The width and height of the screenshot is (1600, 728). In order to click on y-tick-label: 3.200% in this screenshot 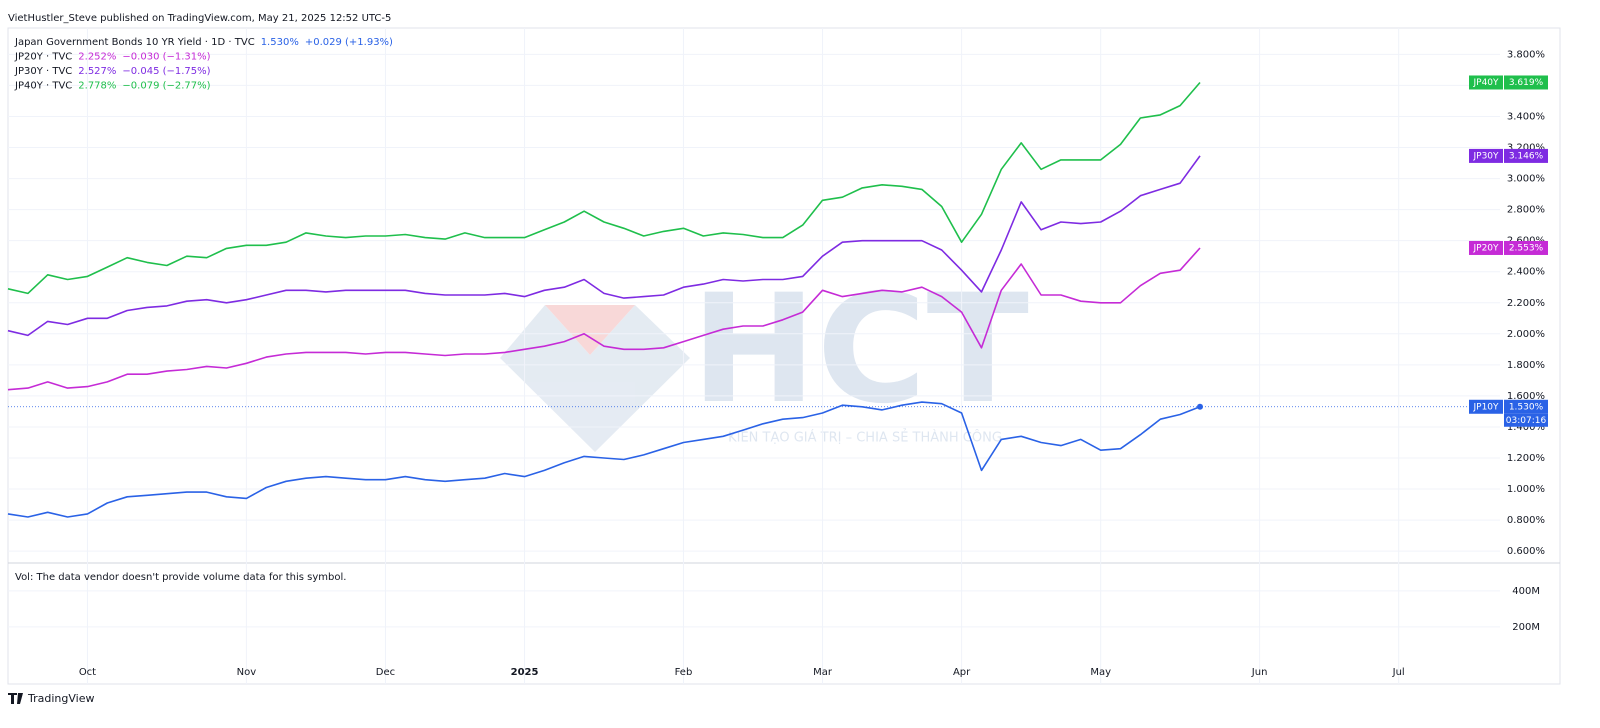, I will do `click(1526, 148)`.